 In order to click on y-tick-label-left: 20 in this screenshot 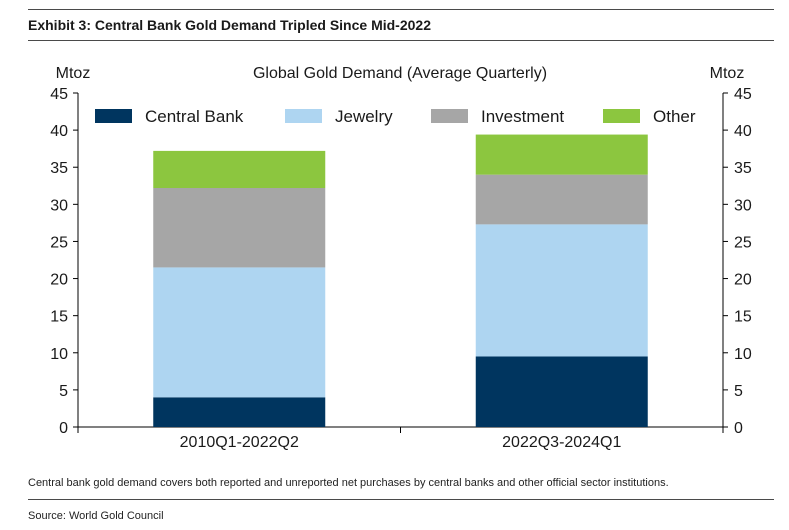, I will do `click(59, 280)`.